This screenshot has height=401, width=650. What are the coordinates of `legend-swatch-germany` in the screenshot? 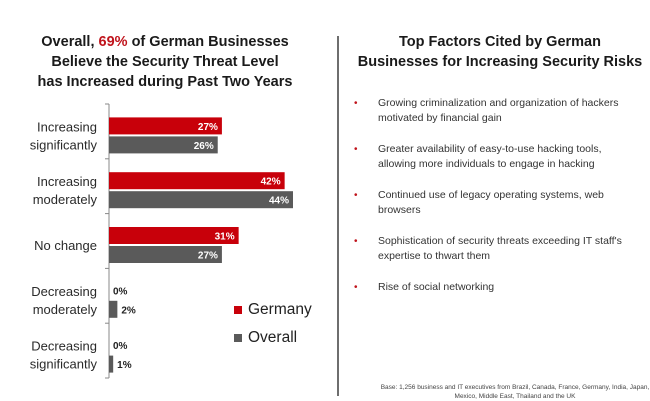 It's located at (238, 310).